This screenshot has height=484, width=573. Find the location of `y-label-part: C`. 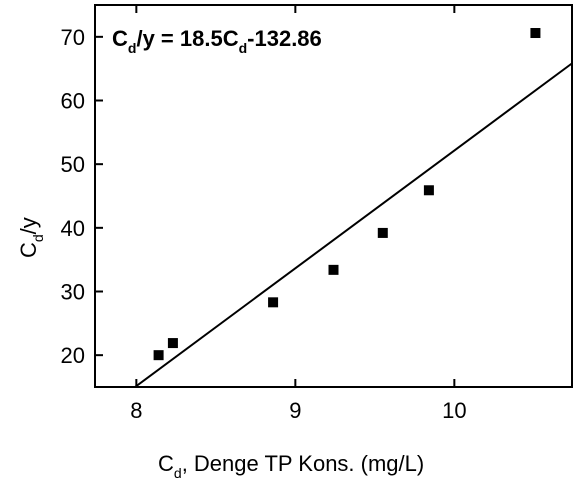

y-label-part: C is located at coordinates (28, 250).